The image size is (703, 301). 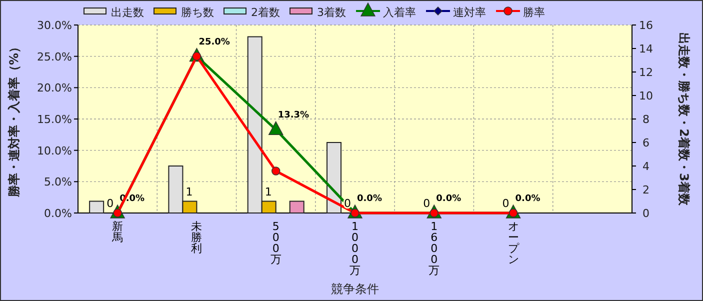 What do you see at coordinates (646, 213) in the screenshot?
I see `y2-tick-label: 0` at bounding box center [646, 213].